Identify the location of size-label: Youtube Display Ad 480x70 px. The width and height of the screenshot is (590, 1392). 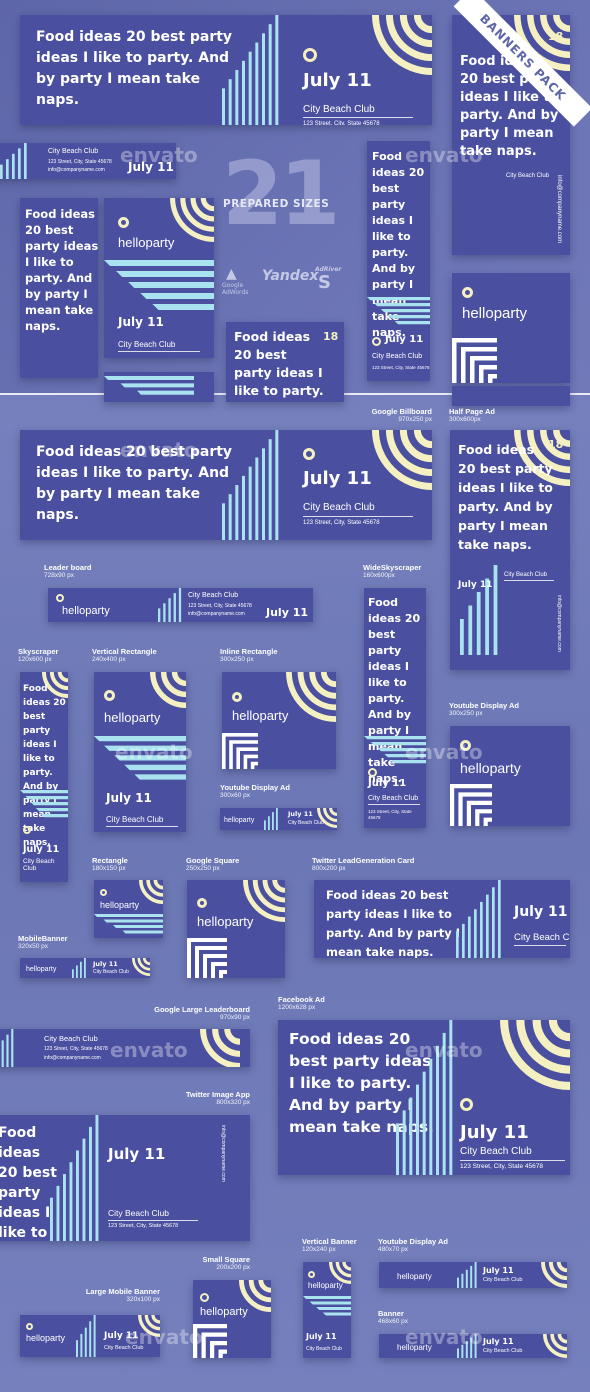
(413, 1245).